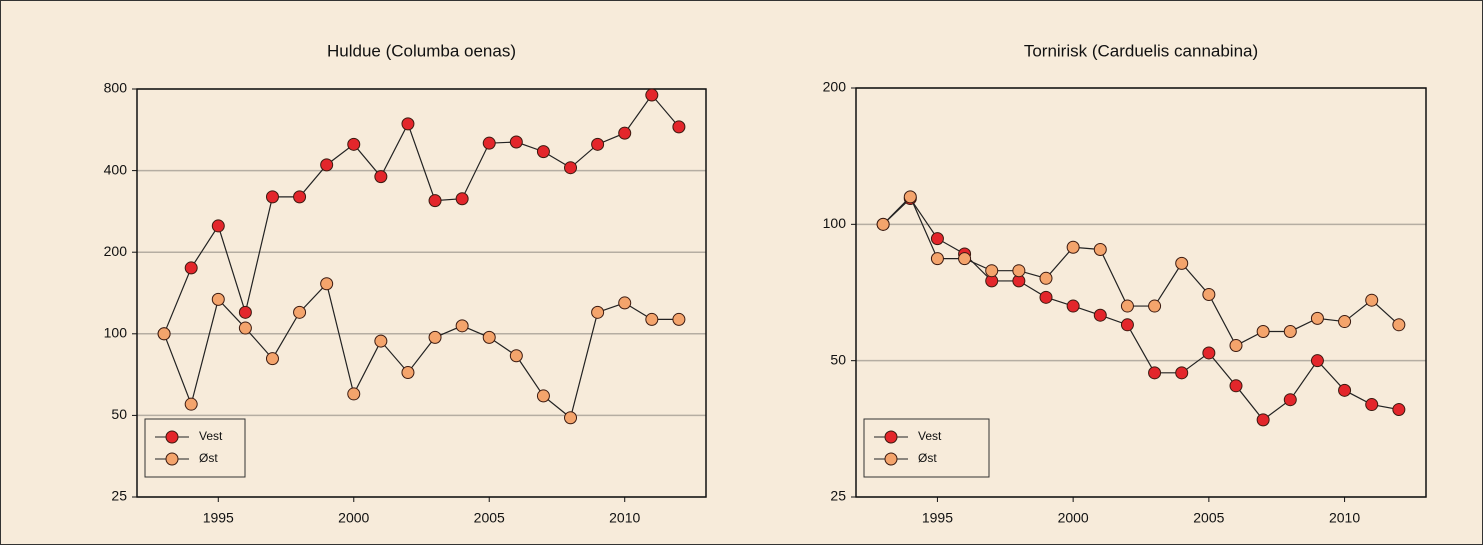 The width and height of the screenshot is (1483, 545). What do you see at coordinates (421, 50) in the screenshot?
I see `chart-title: Huldue (Columba oenas)` at bounding box center [421, 50].